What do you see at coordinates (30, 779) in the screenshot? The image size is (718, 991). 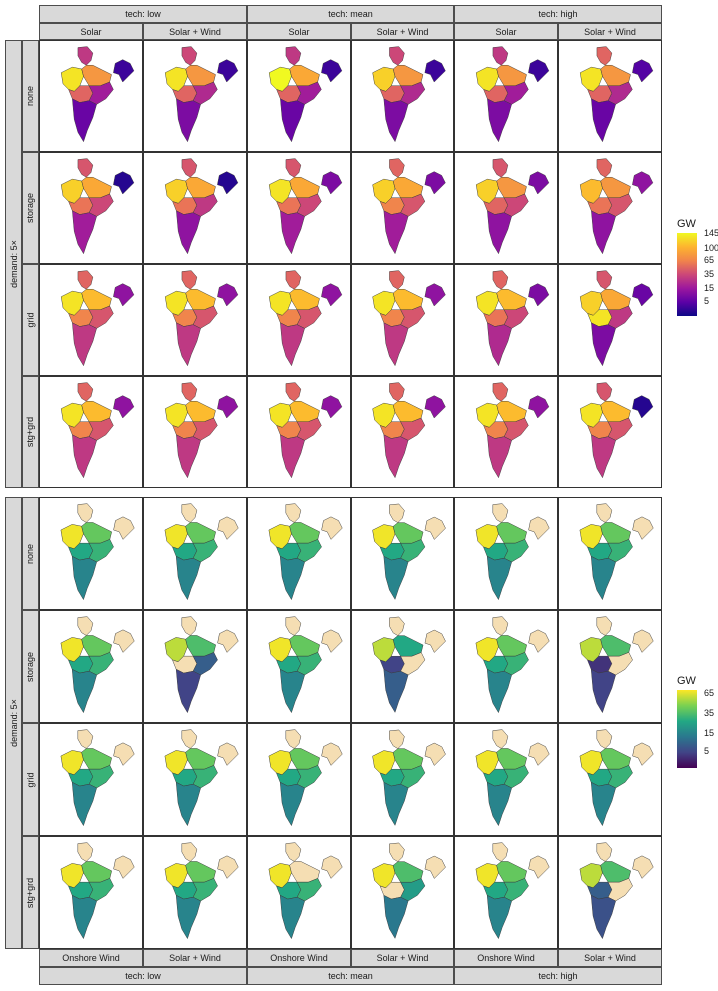 I see `bottom-row-label-3-text: grid` at bounding box center [30, 779].